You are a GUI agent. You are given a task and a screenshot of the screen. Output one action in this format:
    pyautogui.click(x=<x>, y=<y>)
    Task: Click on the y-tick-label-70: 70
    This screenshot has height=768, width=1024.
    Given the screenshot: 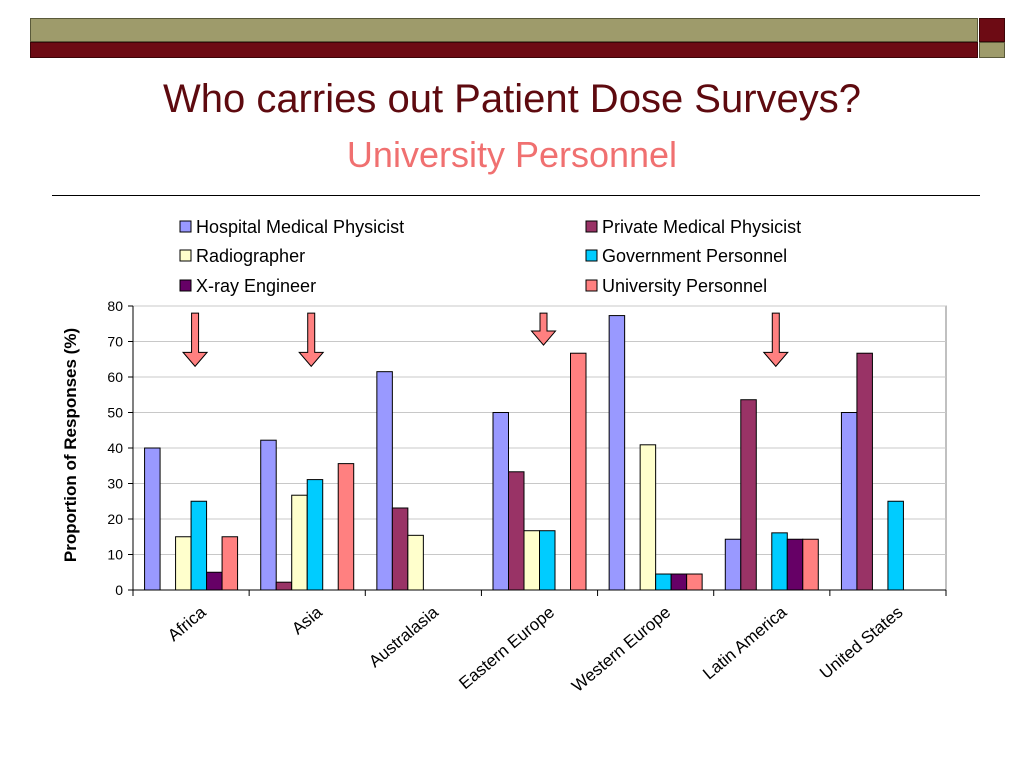 What is the action you would take?
    pyautogui.click(x=115, y=342)
    